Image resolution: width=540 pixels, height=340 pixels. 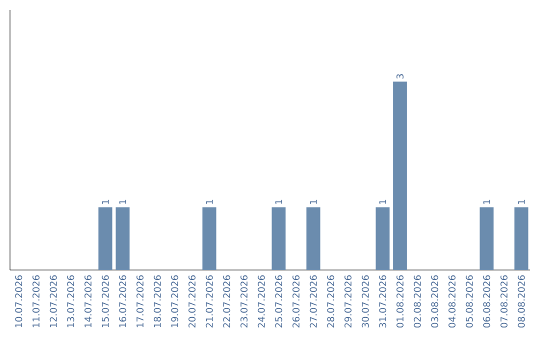 What do you see at coordinates (296, 301) in the screenshot?
I see `x-tick-label: 26.07.2026` at bounding box center [296, 301].